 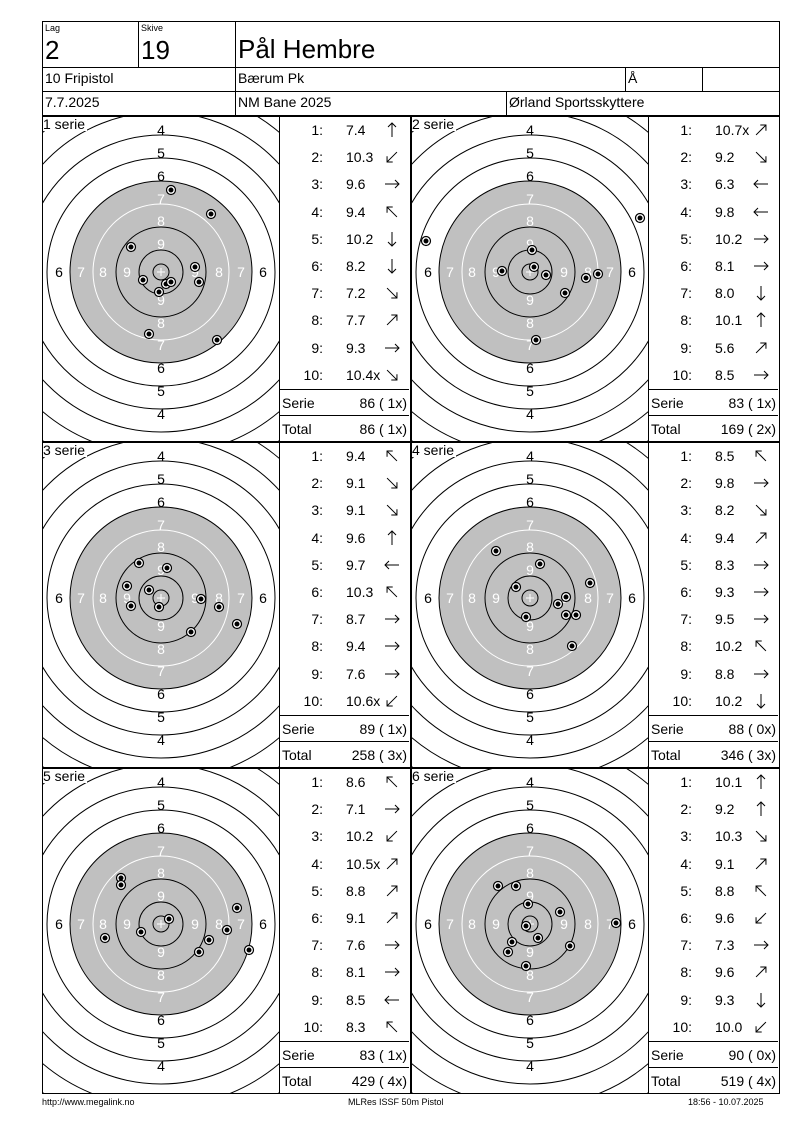 I want to click on shot-number: 9:, so click(x=317, y=999).